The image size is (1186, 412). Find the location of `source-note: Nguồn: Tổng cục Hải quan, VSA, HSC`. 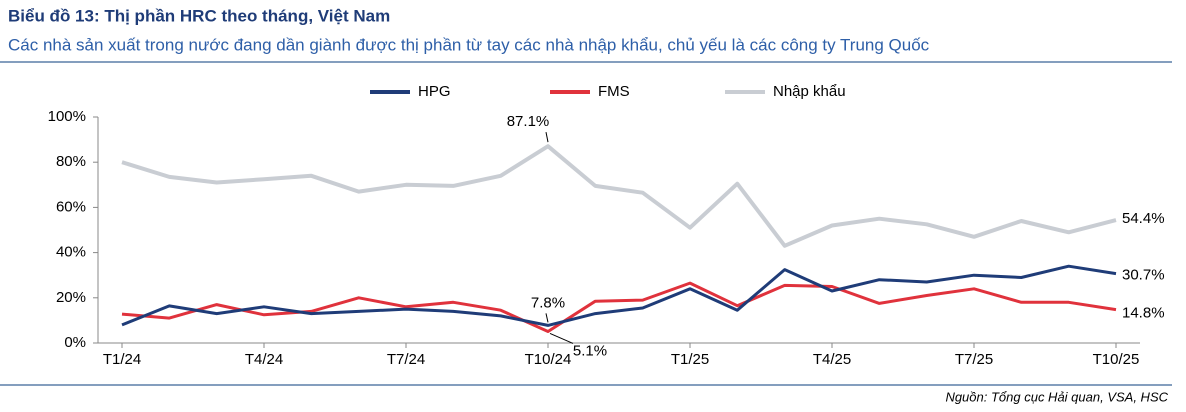

source-note: Nguồn: Tổng cục Hải quan, VSA, HSC is located at coordinates (1056, 396).